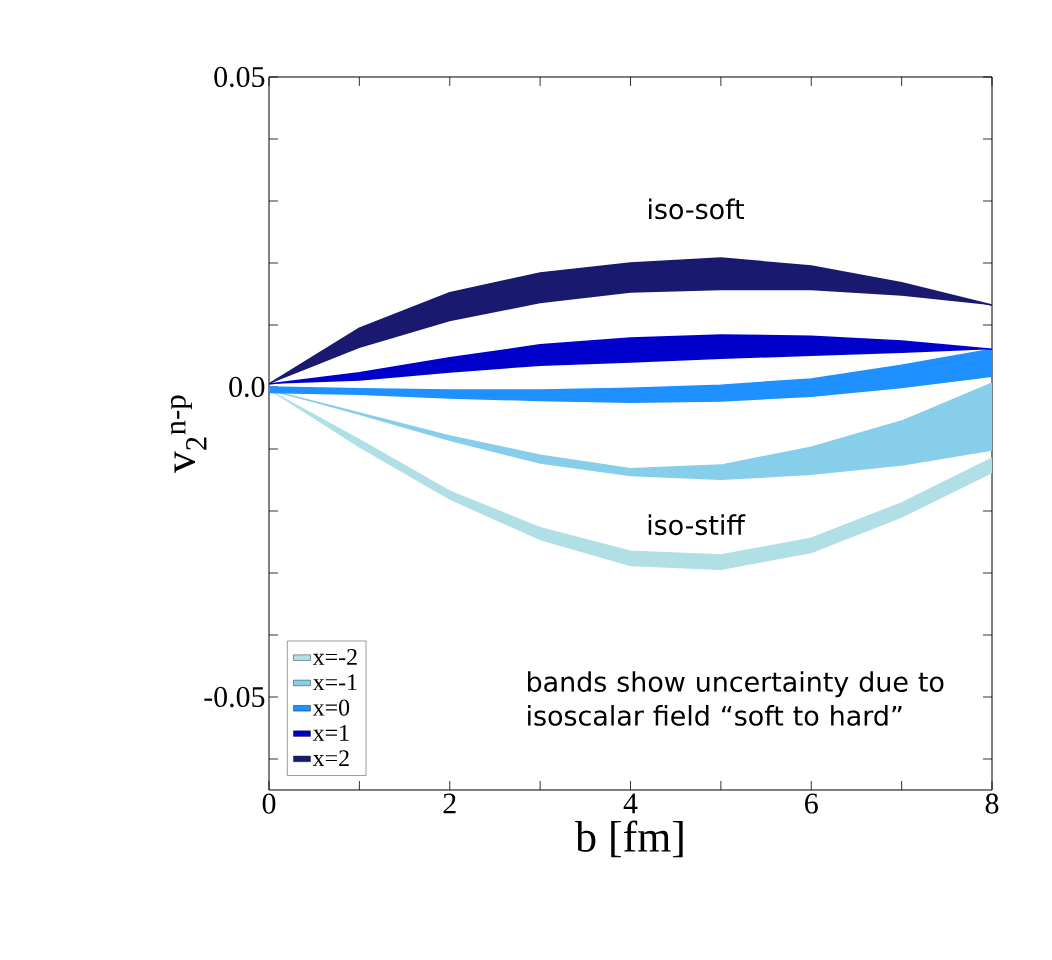 This screenshot has width=1052, height=960. Describe the element at coordinates (239, 77) in the screenshot. I see `y-tick-label: 0.05` at that location.